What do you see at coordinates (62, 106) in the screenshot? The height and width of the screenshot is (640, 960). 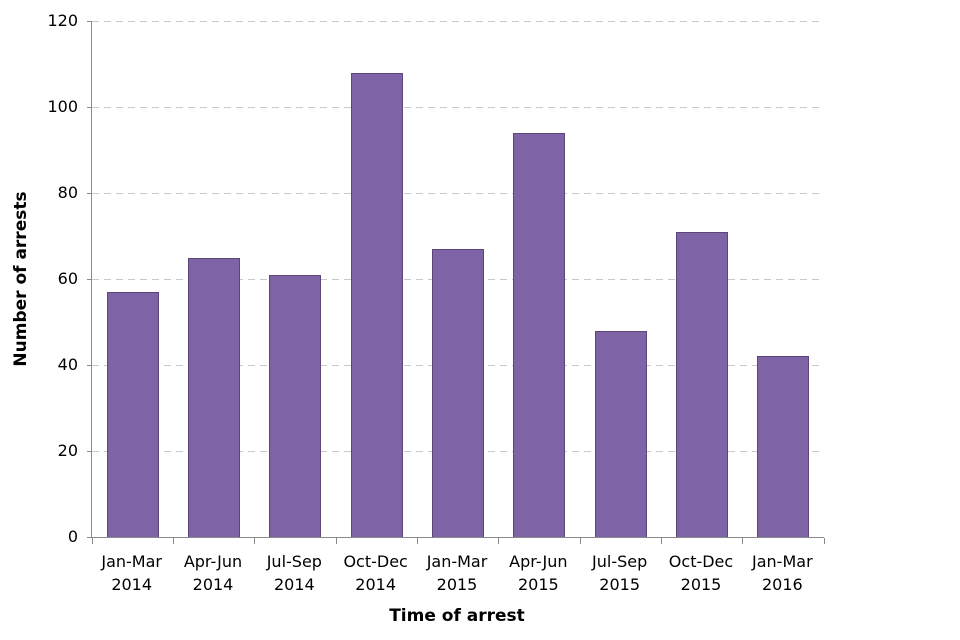 I see `y-tick-label: 100` at bounding box center [62, 106].